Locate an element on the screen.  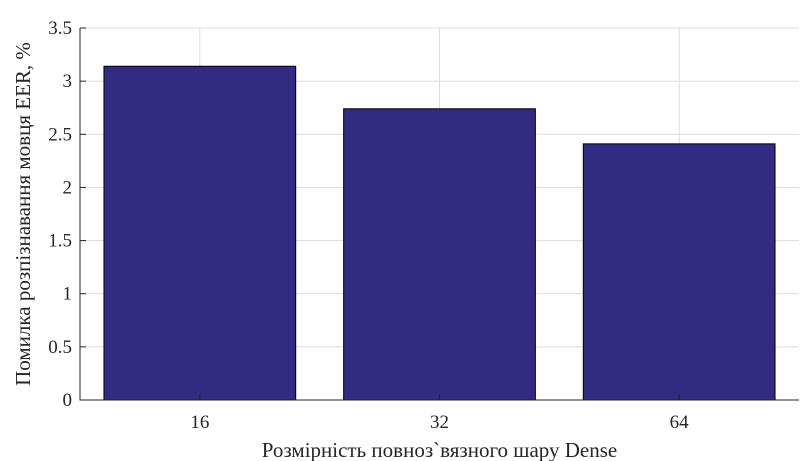
y-tick-label: 1 is located at coordinates (68, 294).